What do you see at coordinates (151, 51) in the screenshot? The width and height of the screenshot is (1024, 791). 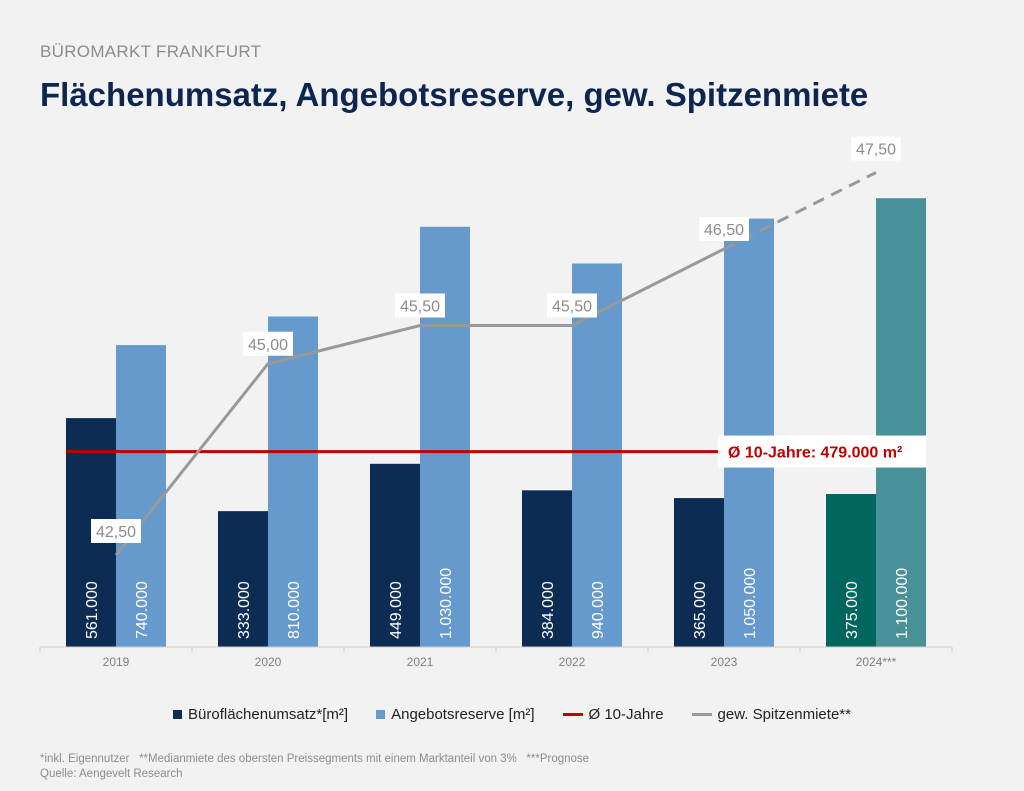 I see `supertitle: BÜROMARKT FRANKFURT` at bounding box center [151, 51].